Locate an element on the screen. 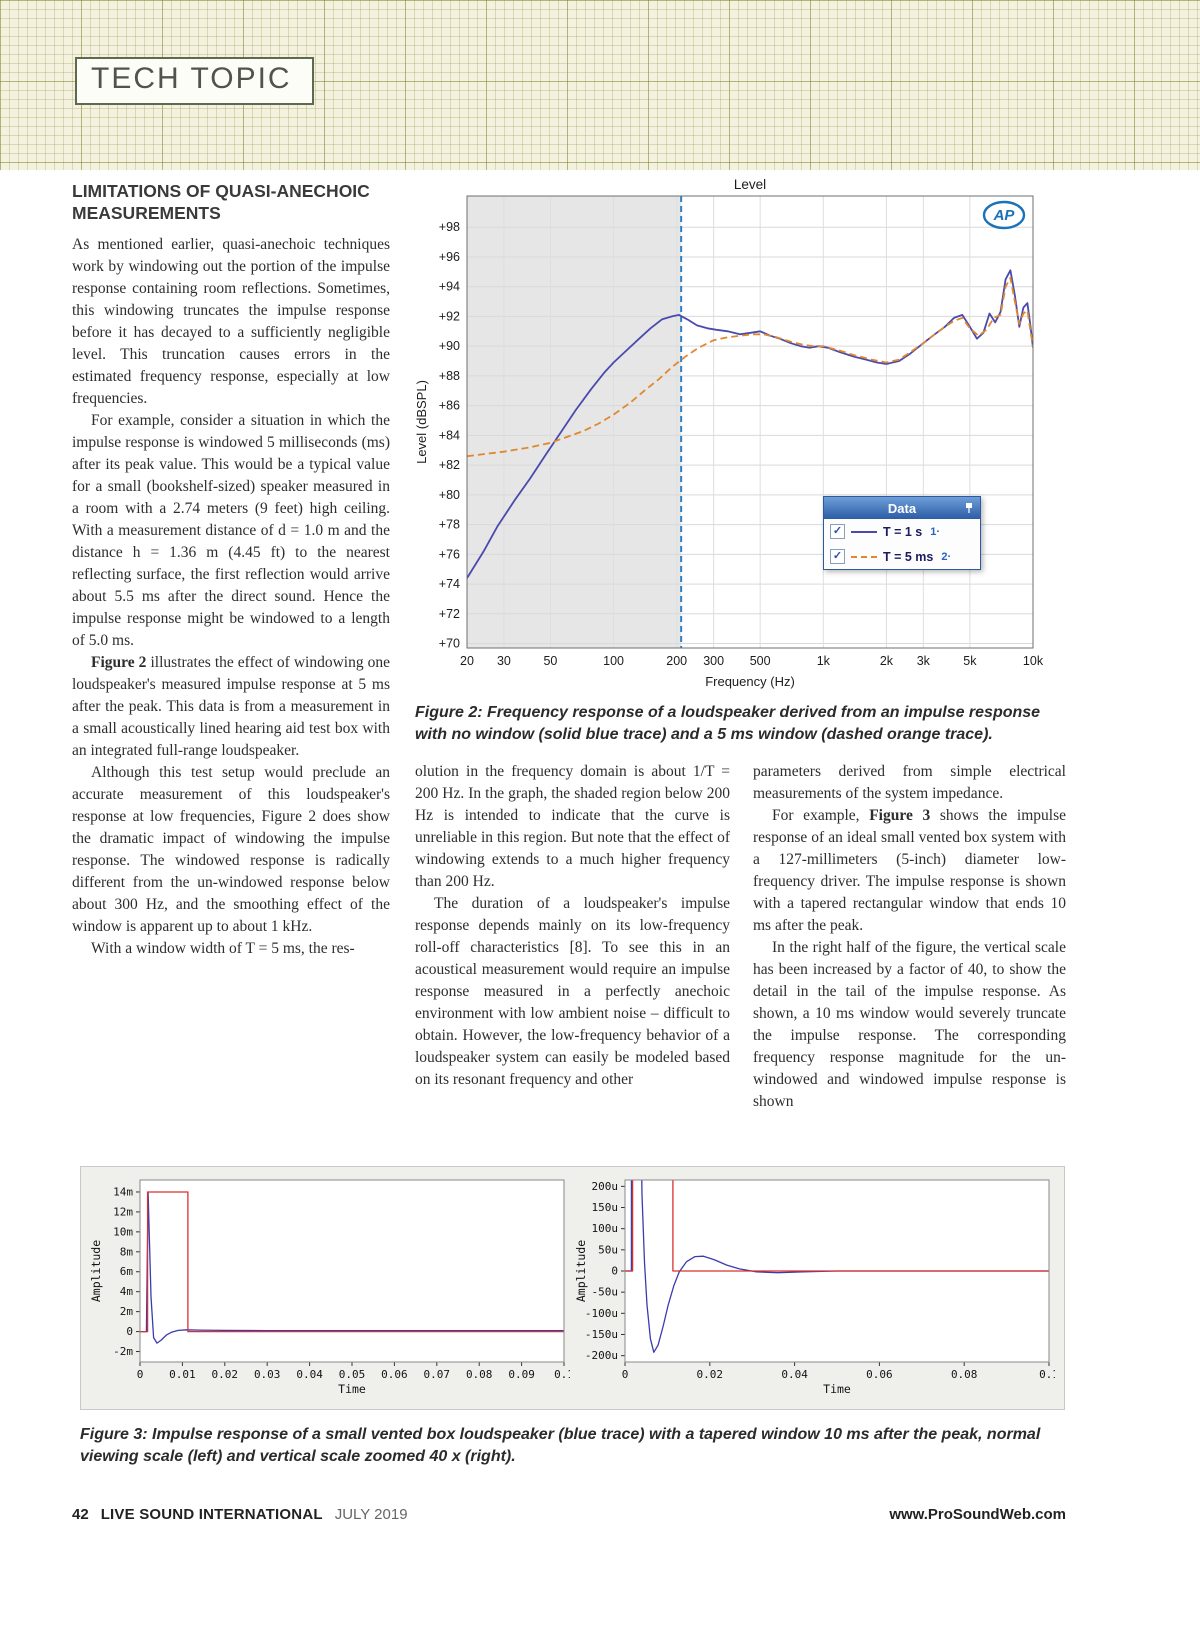 The height and width of the screenshot is (1638, 1200). magazine-name: LIVE SOUND INTERNATIONAL is located at coordinates (211, 1514).